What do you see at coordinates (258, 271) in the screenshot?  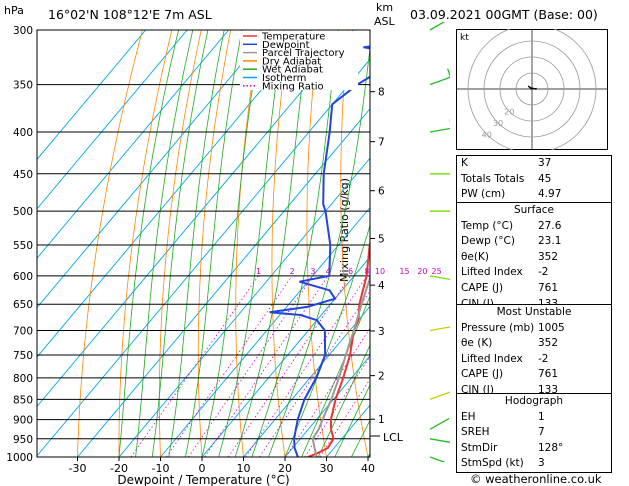 I see `mixing-ratio-label: 1` at bounding box center [258, 271].